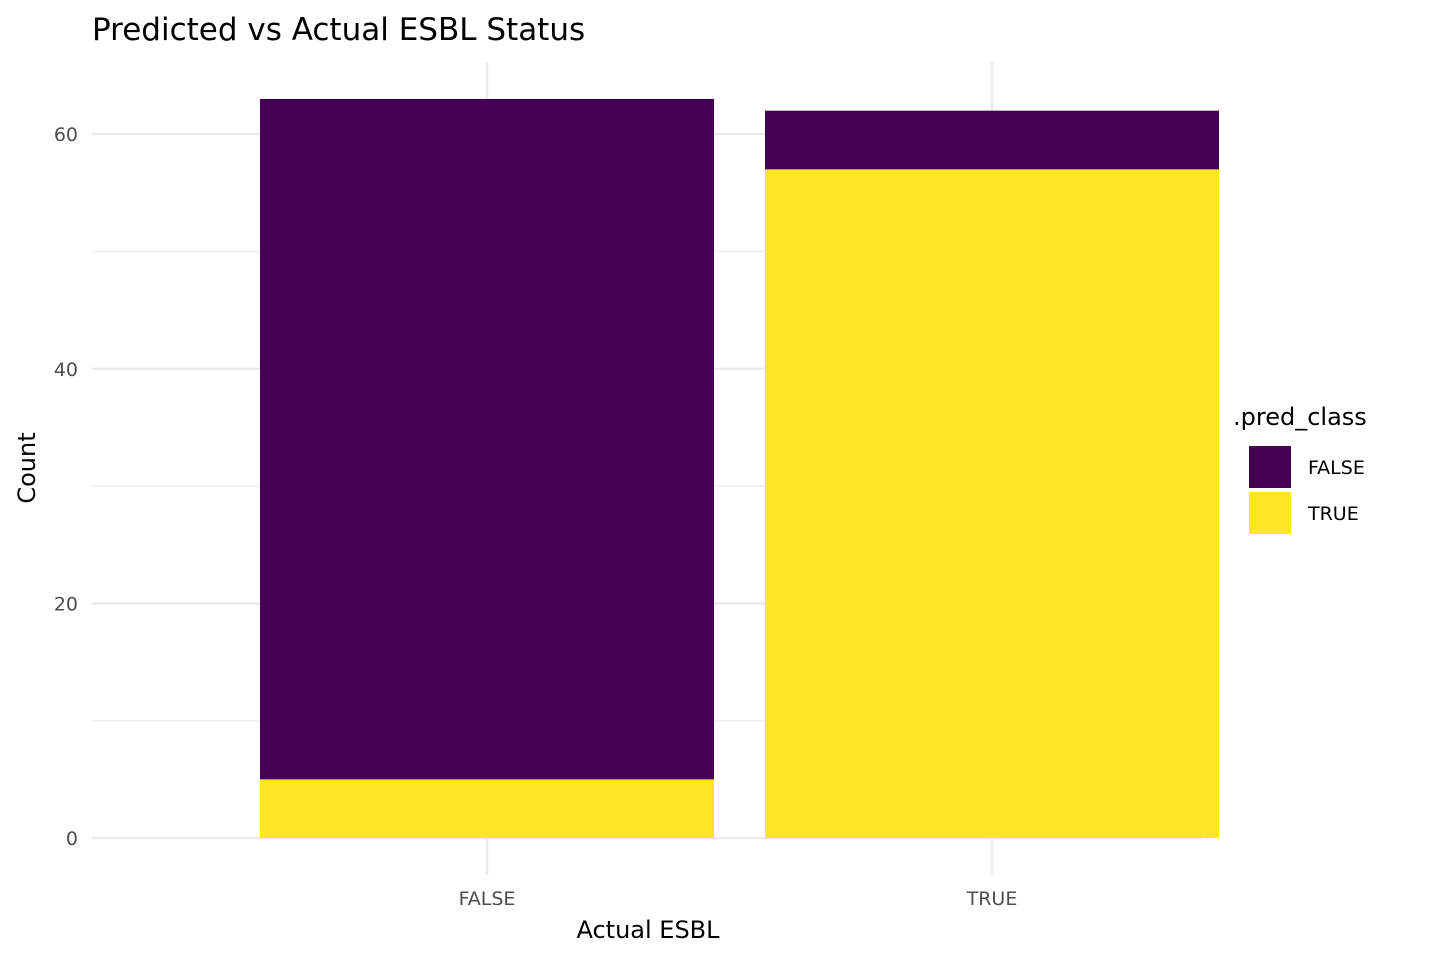  What do you see at coordinates (66, 370) in the screenshot?
I see `y-tick-label: 40` at bounding box center [66, 370].